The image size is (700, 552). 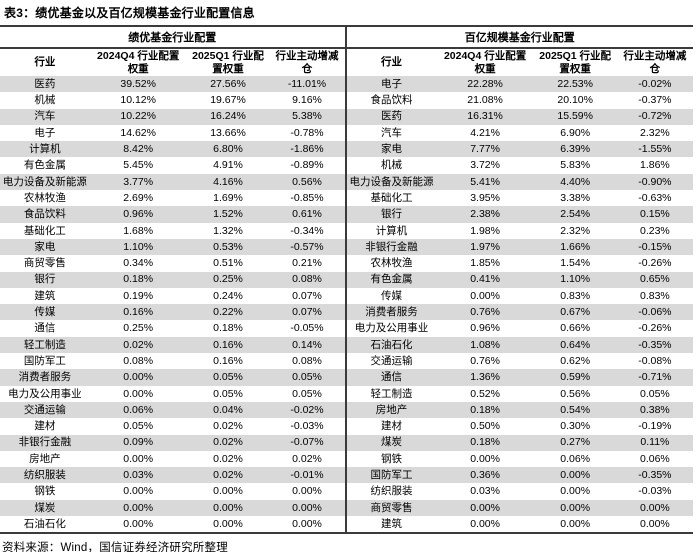 I want to click on industry-cell: 电力及公用事业, so click(x=45, y=393).